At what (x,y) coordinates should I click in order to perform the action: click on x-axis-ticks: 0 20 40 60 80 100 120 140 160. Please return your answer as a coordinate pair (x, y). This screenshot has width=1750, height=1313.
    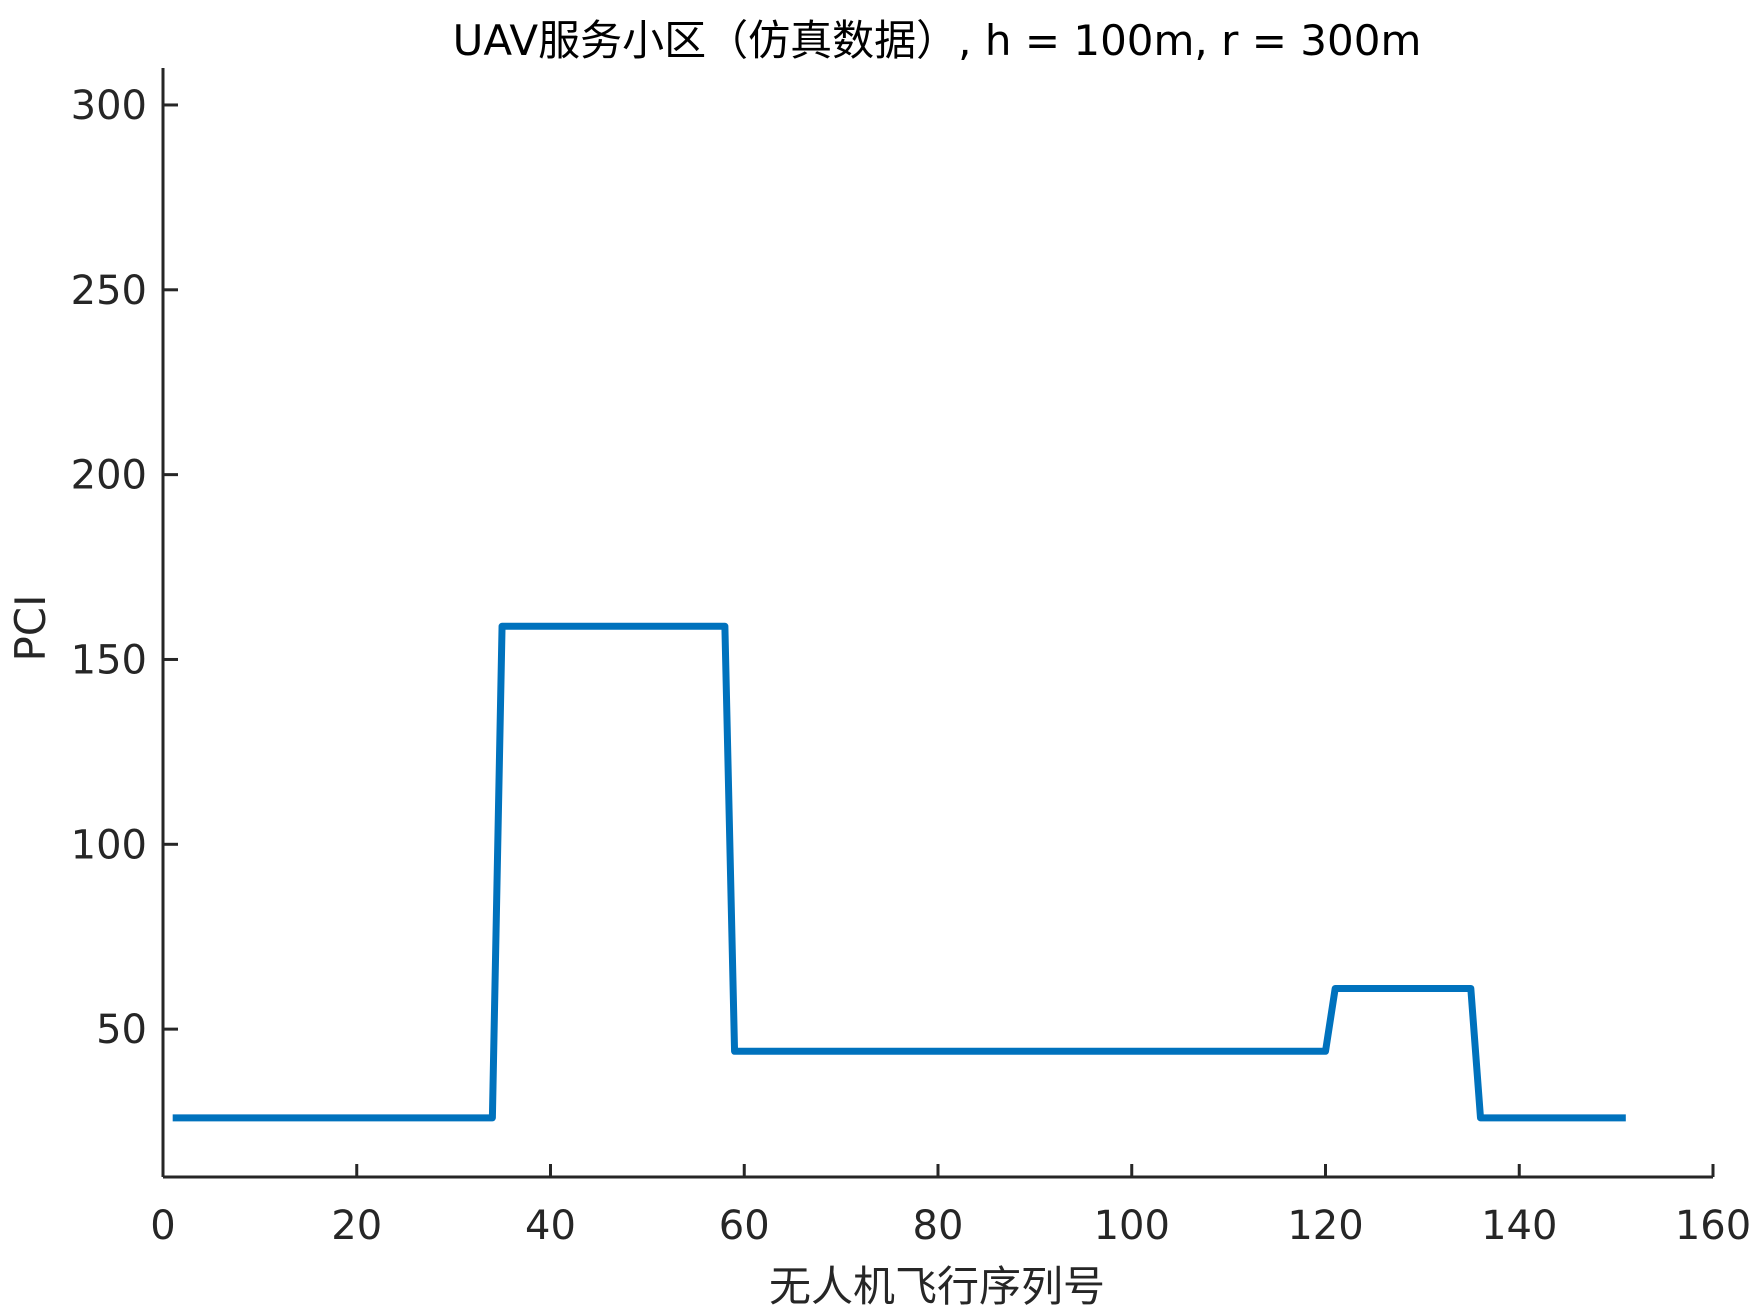
    Looking at the image, I should click on (950, 1206).